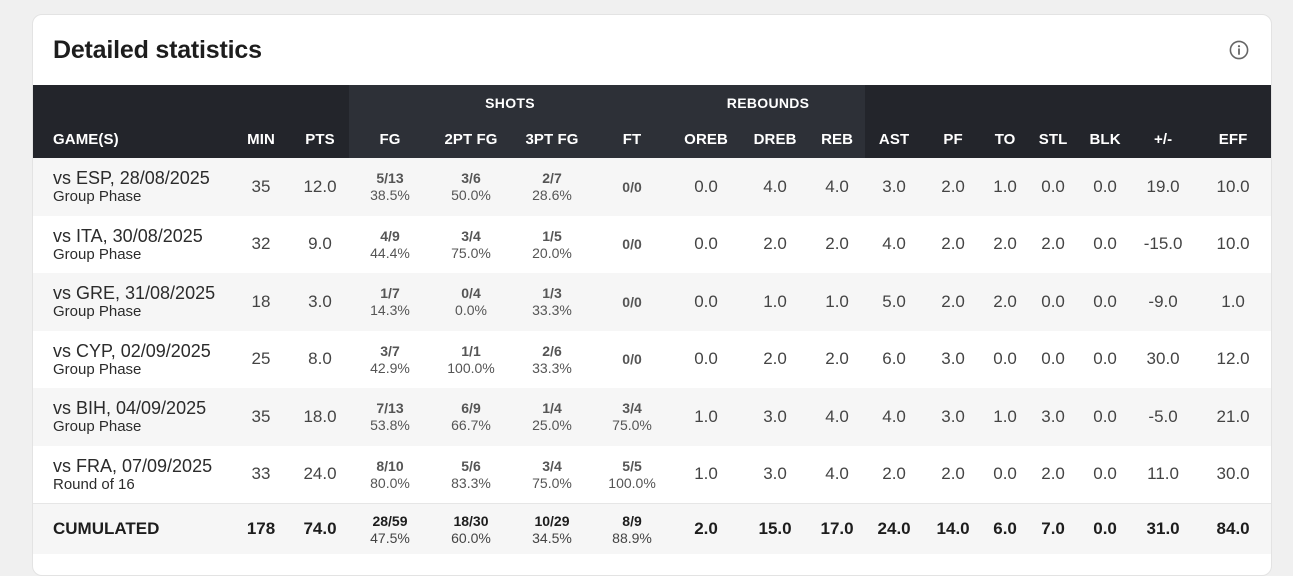 The height and width of the screenshot is (576, 1293). I want to click on fg-made-attempted: 1/7, so click(390, 293).